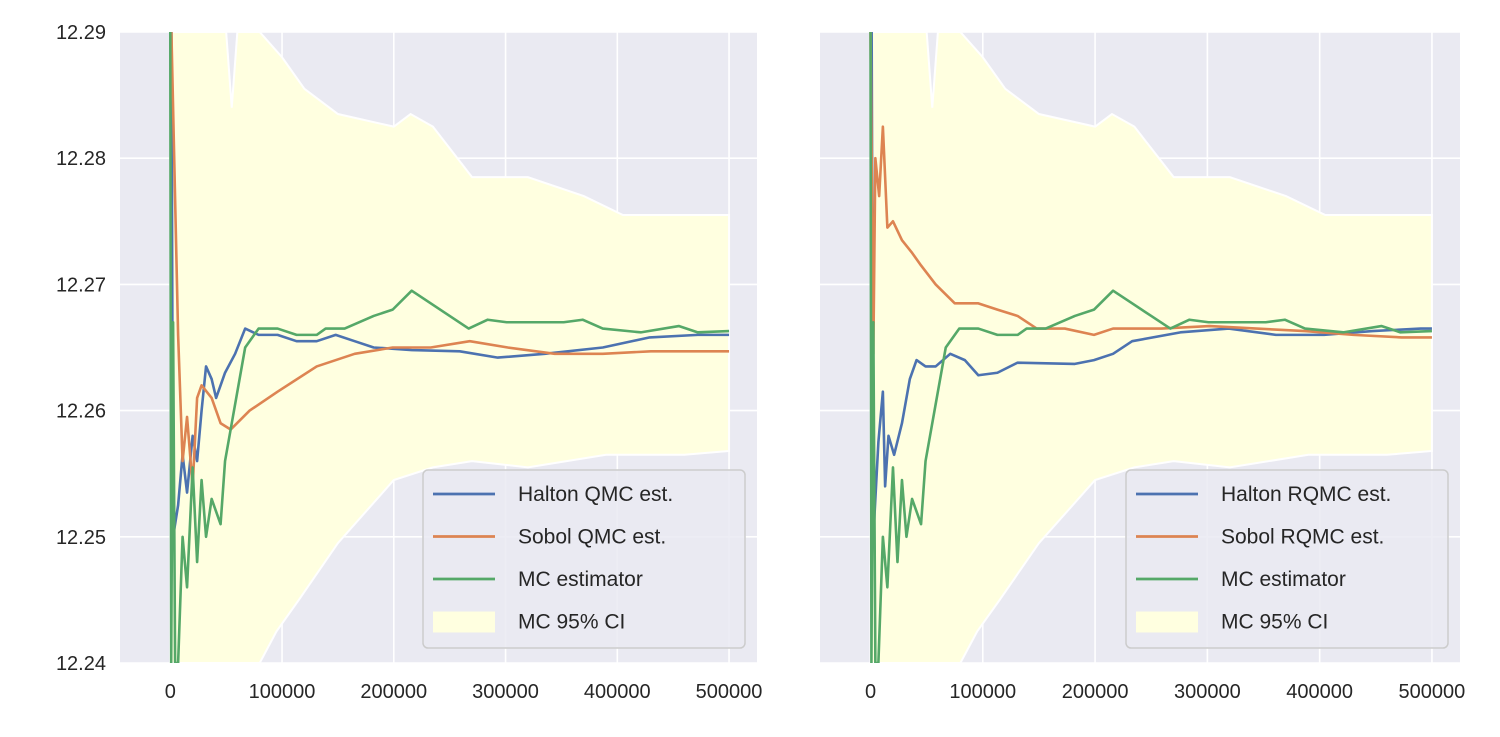 The image size is (1500, 737). I want to click on y-tick-label: 12.24, so click(81, 664).